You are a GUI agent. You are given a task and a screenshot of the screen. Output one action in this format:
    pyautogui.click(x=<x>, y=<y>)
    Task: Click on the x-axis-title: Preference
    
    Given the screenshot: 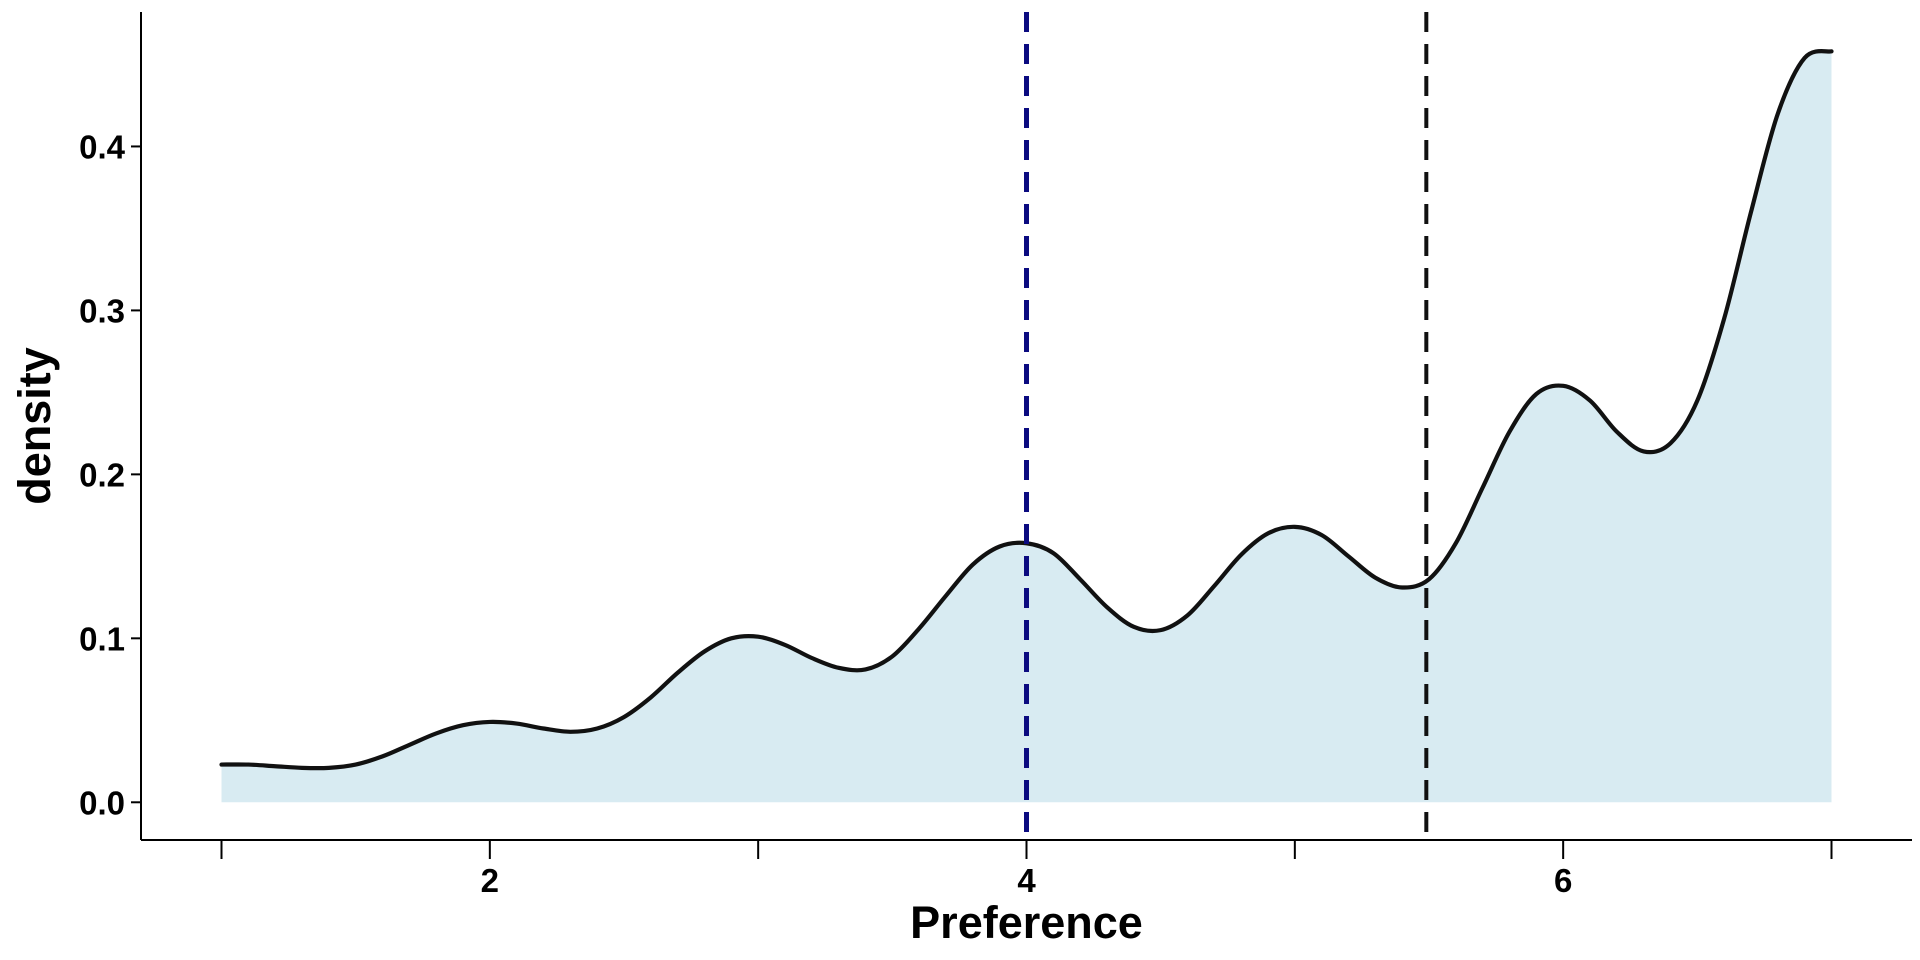 What is the action you would take?
    pyautogui.click(x=1026, y=922)
    